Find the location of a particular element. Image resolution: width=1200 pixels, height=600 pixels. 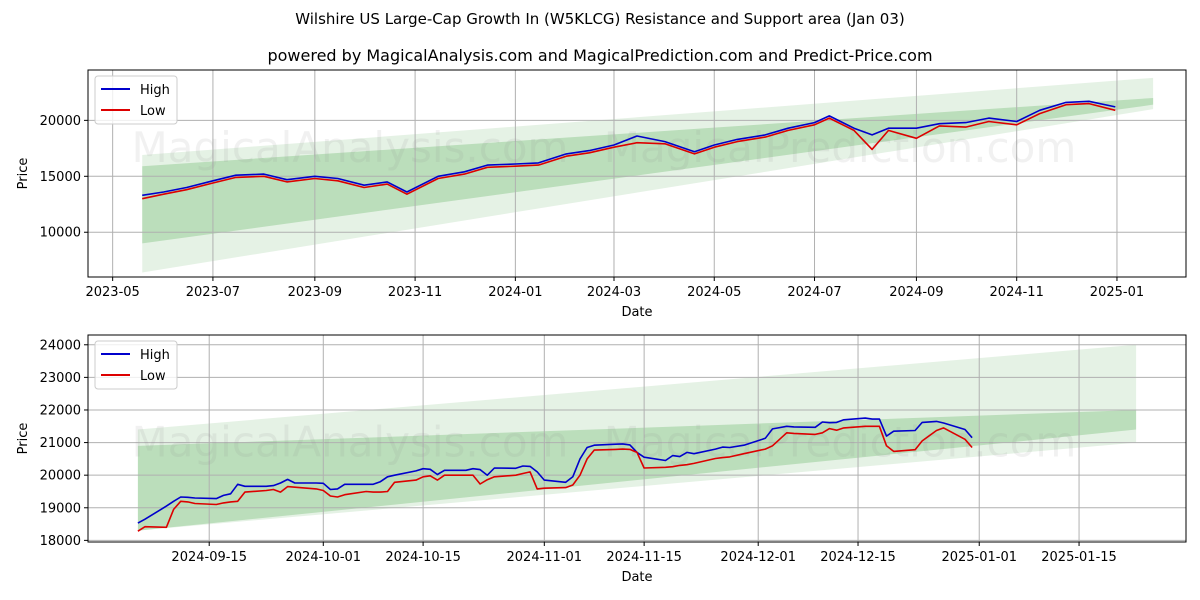

y-tick-label: 23000 is located at coordinates (60, 378).